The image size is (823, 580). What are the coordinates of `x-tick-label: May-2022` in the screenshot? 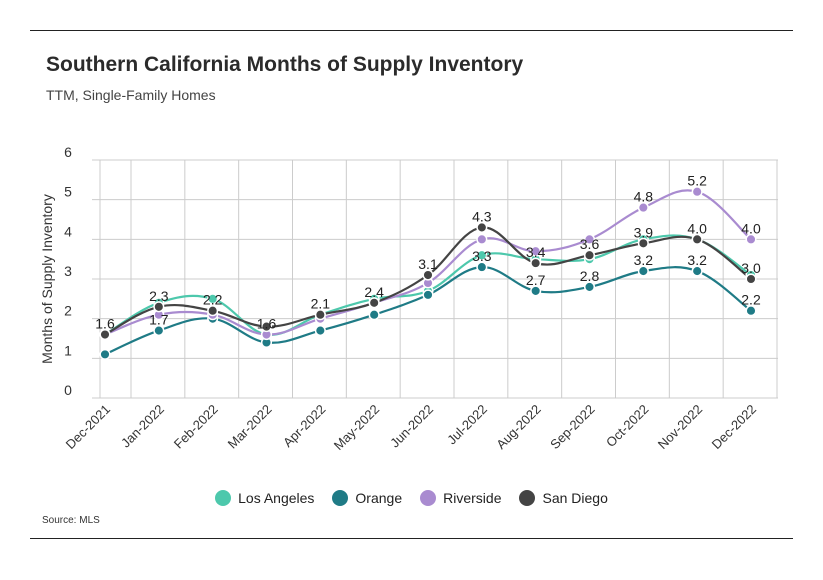 It's located at (356, 427).